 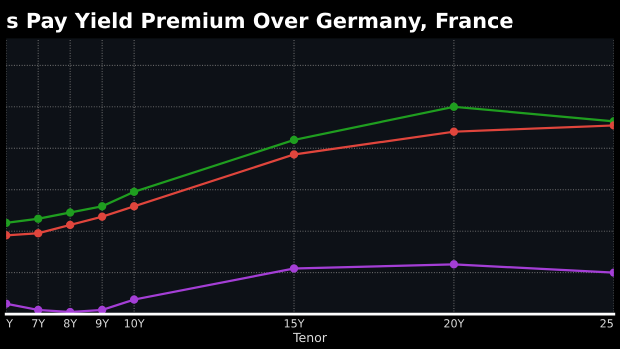 What do you see at coordinates (310, 337) in the screenshot?
I see `x-axis-title: Tenor` at bounding box center [310, 337].